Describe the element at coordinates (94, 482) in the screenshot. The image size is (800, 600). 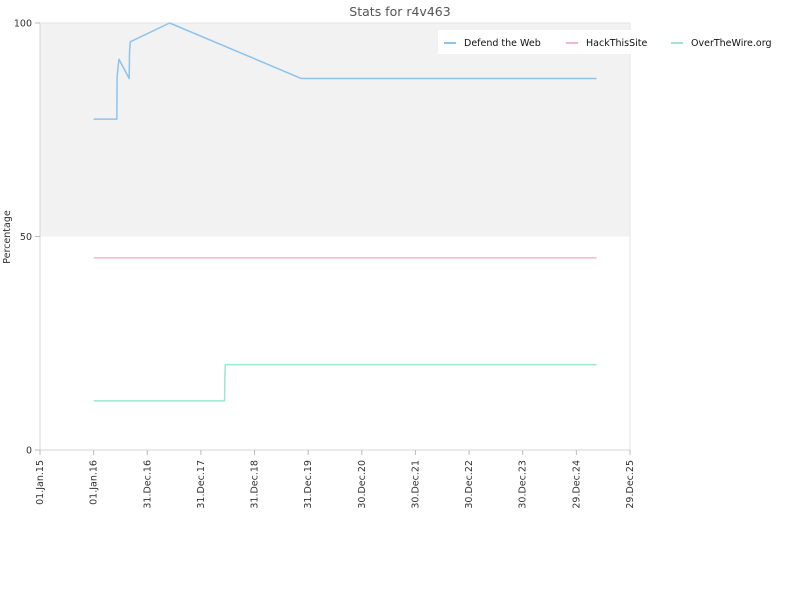
I see `x-tick-label: 01.Jan.16` at that location.